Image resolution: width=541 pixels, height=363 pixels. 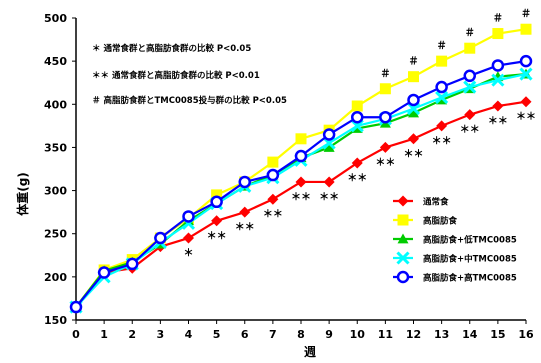 I want to click on y-tick-label: 500, so click(x=55, y=18).